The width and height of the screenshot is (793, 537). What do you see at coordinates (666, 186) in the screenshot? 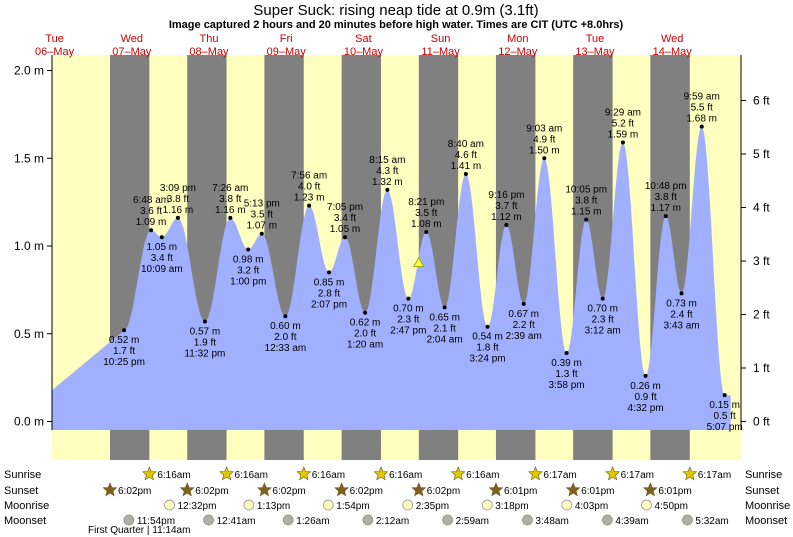
I see `extreme-time: 10:48 pm` at bounding box center [666, 186].